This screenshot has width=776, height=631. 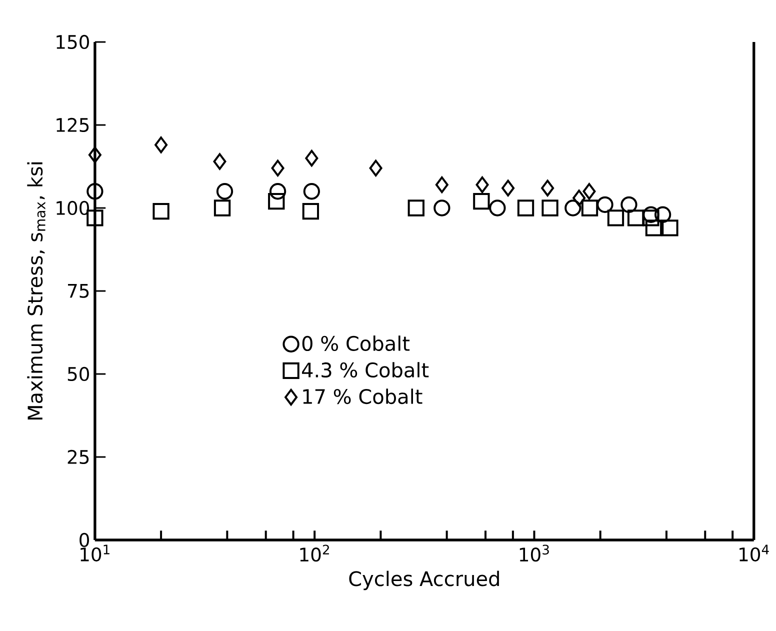 What do you see at coordinates (36, 291) in the screenshot?
I see `y-axis-title: Maximum Stress, s$_{max}$, ksi` at bounding box center [36, 291].